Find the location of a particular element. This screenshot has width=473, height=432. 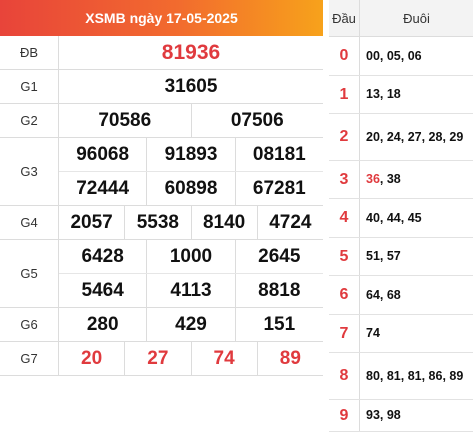

loto-dau: 1 is located at coordinates (344, 94).